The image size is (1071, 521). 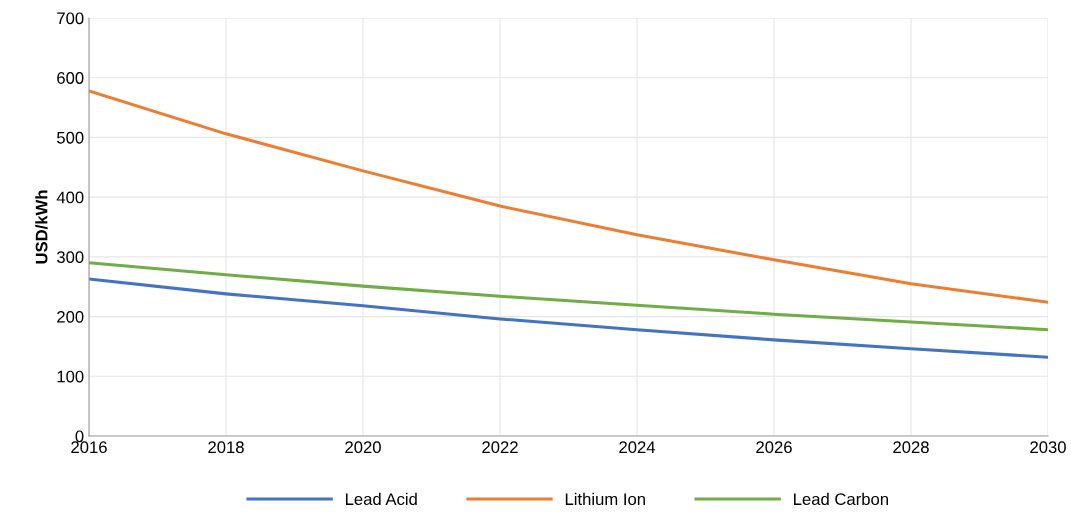 I want to click on x-tick-label: 2026, so click(x=774, y=447).